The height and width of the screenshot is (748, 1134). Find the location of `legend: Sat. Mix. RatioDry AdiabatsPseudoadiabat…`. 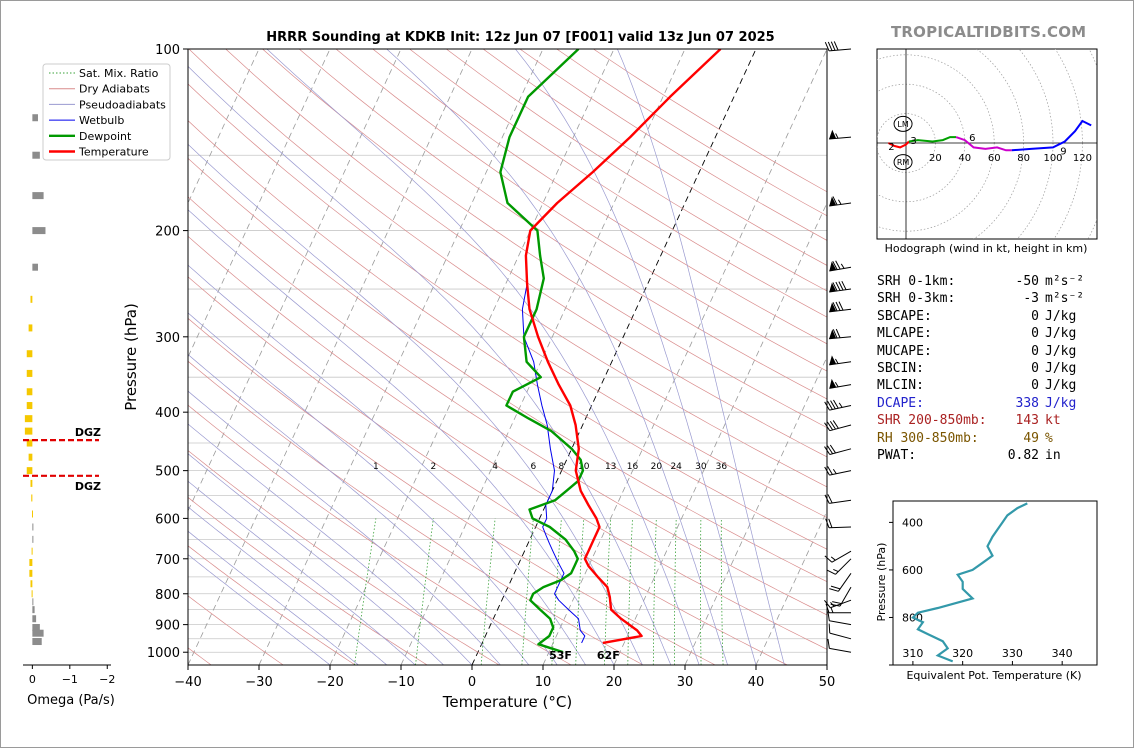

legend: Sat. Mix. RatioDry AdiabatsPseudoadiabat… is located at coordinates (106, 112).